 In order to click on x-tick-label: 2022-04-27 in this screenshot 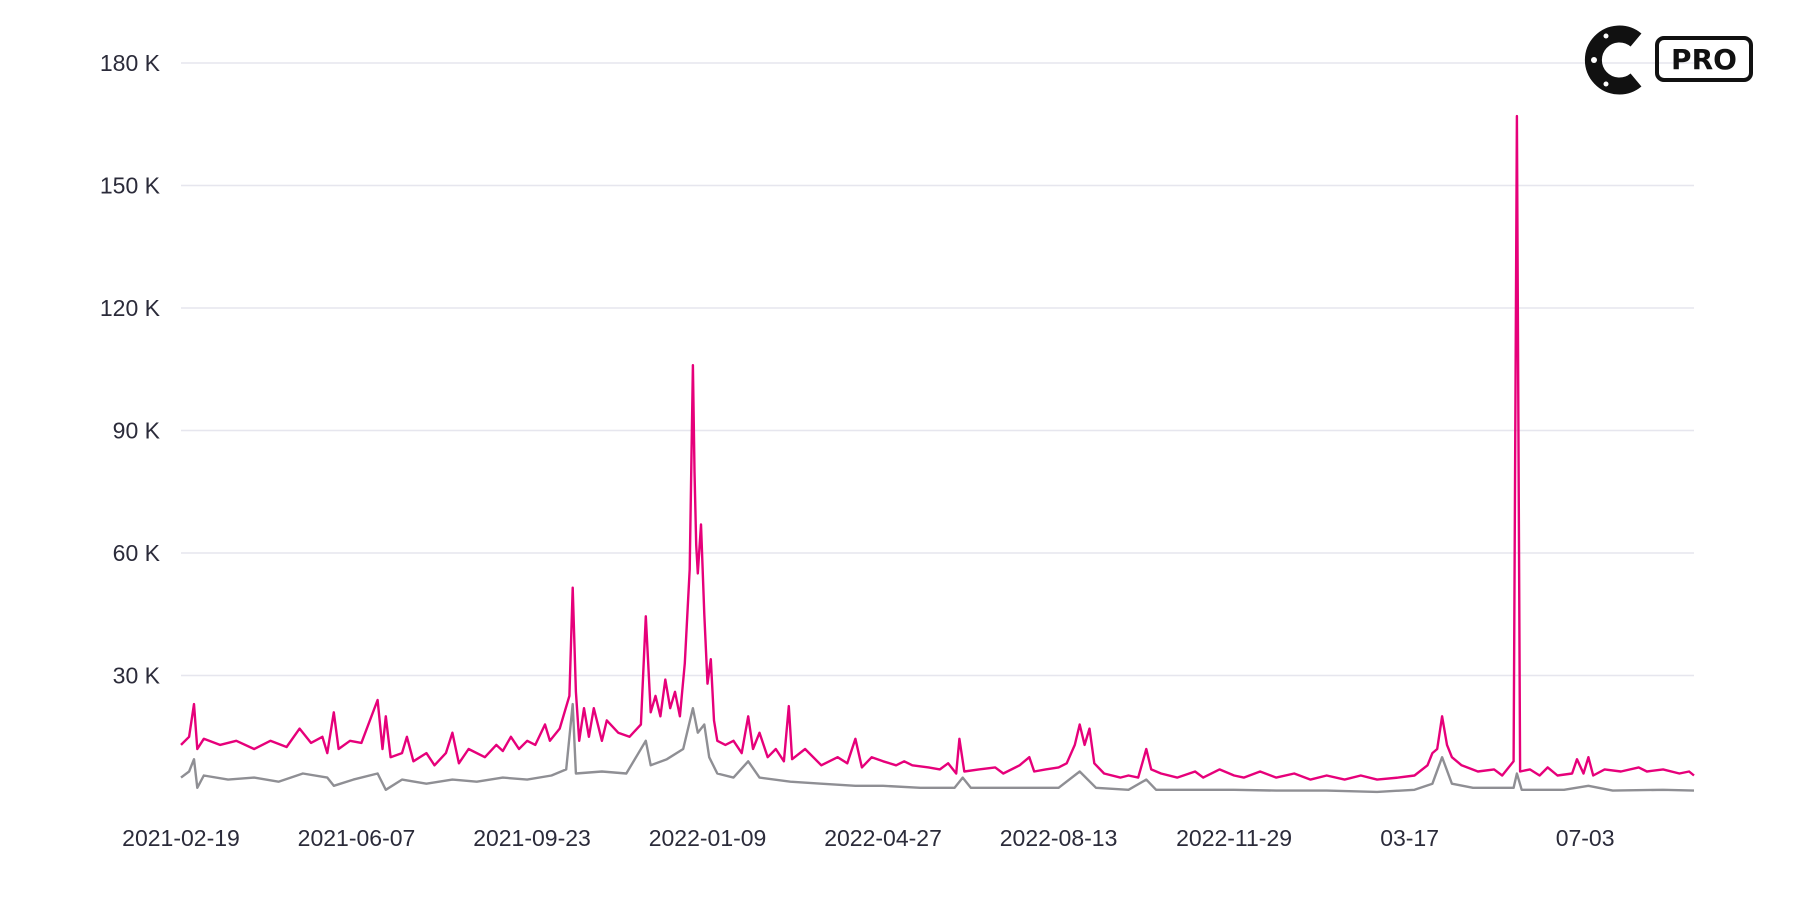, I will do `click(883, 838)`.